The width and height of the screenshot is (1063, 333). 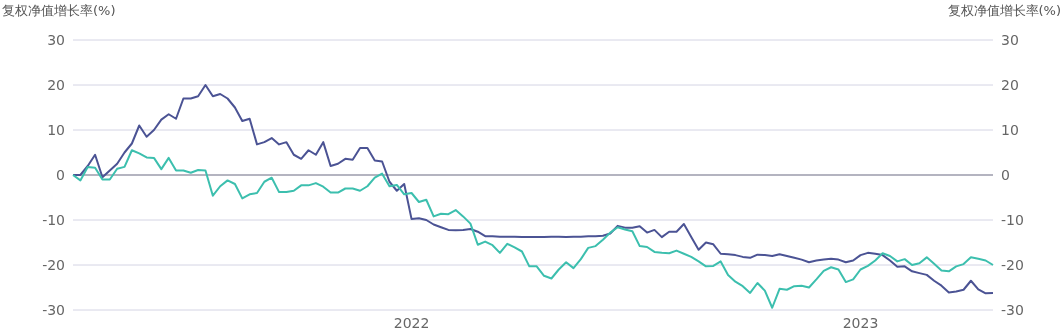 What do you see at coordinates (53, 309) in the screenshot?
I see `y-tick-label: -30` at bounding box center [53, 309].